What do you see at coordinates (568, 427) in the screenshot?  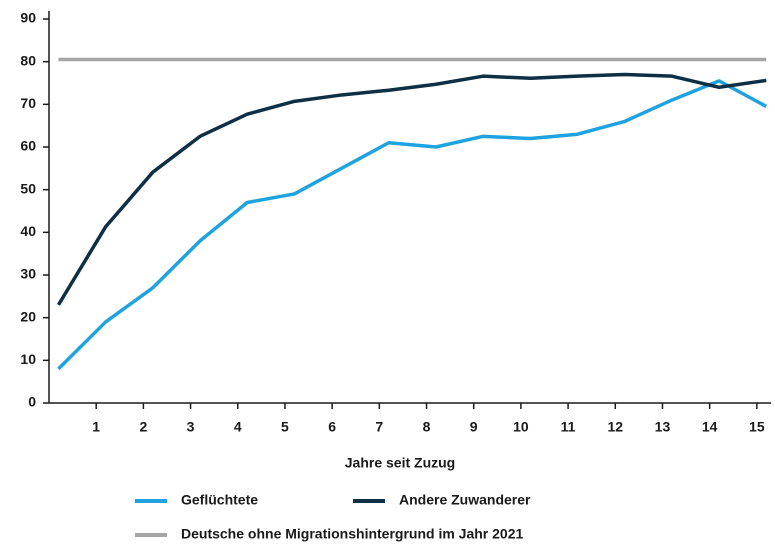 I see `x-tick-label: 11` at bounding box center [568, 427].